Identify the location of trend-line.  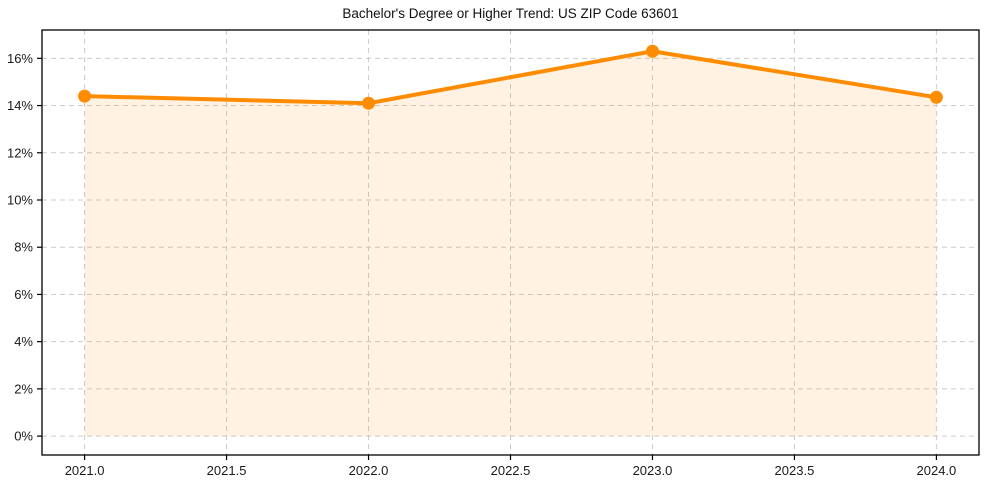
(510, 77).